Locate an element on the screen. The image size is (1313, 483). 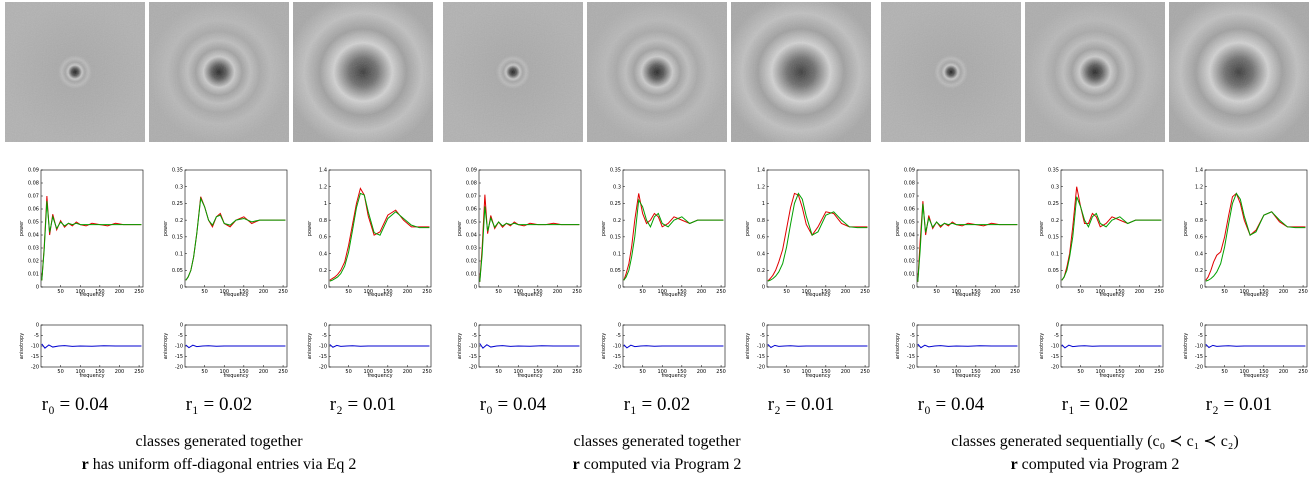
y-tick-label: 0.35 is located at coordinates (177, 171).